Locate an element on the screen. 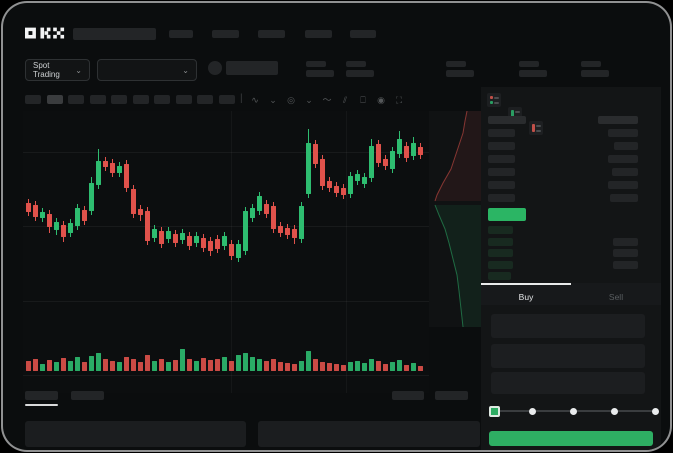 The image size is (673, 453). toggle-bid-mark is located at coordinates (512, 114).